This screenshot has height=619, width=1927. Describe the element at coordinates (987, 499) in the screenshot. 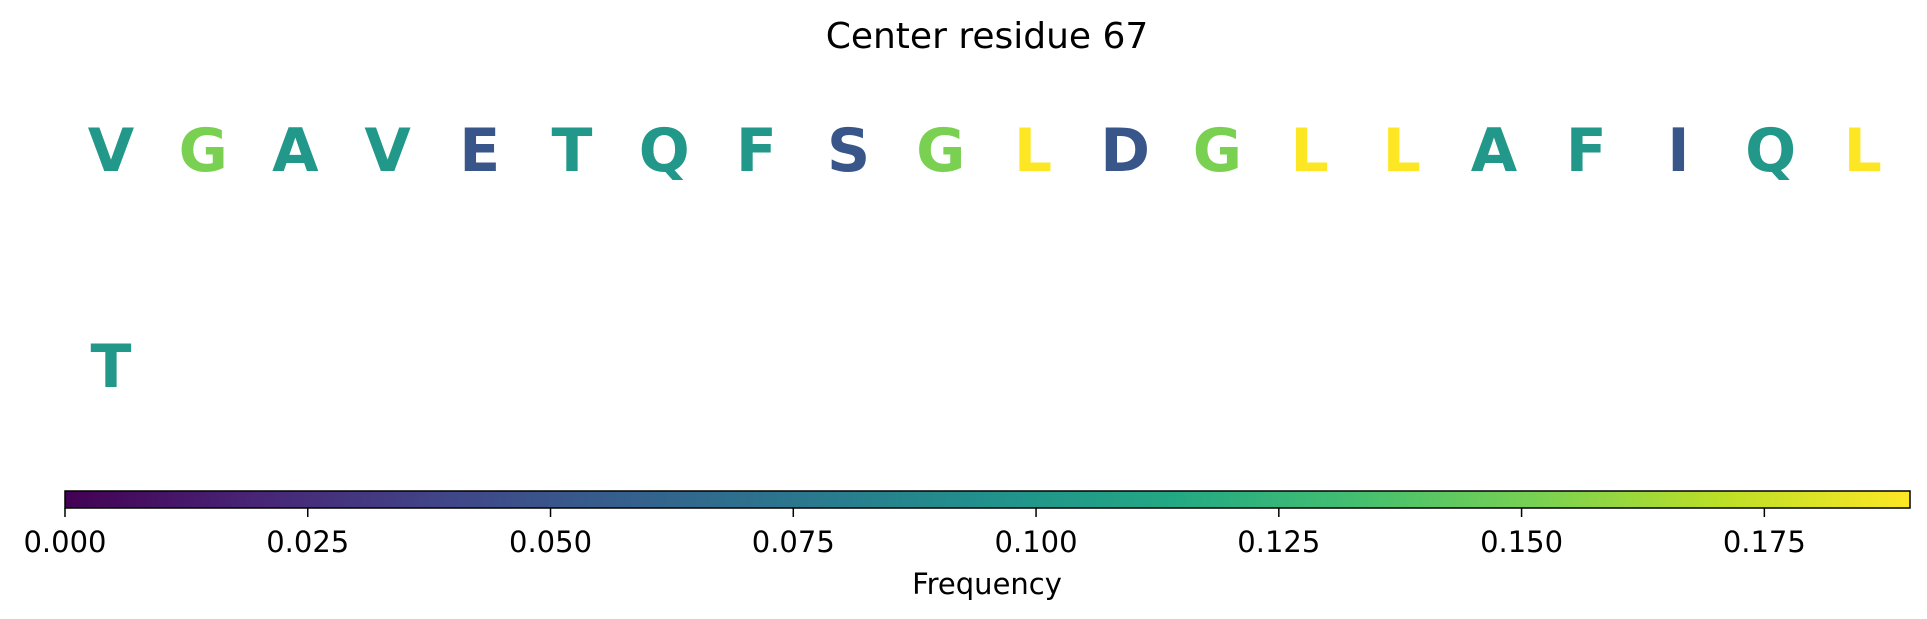

I see `colorbar-gradient` at that location.